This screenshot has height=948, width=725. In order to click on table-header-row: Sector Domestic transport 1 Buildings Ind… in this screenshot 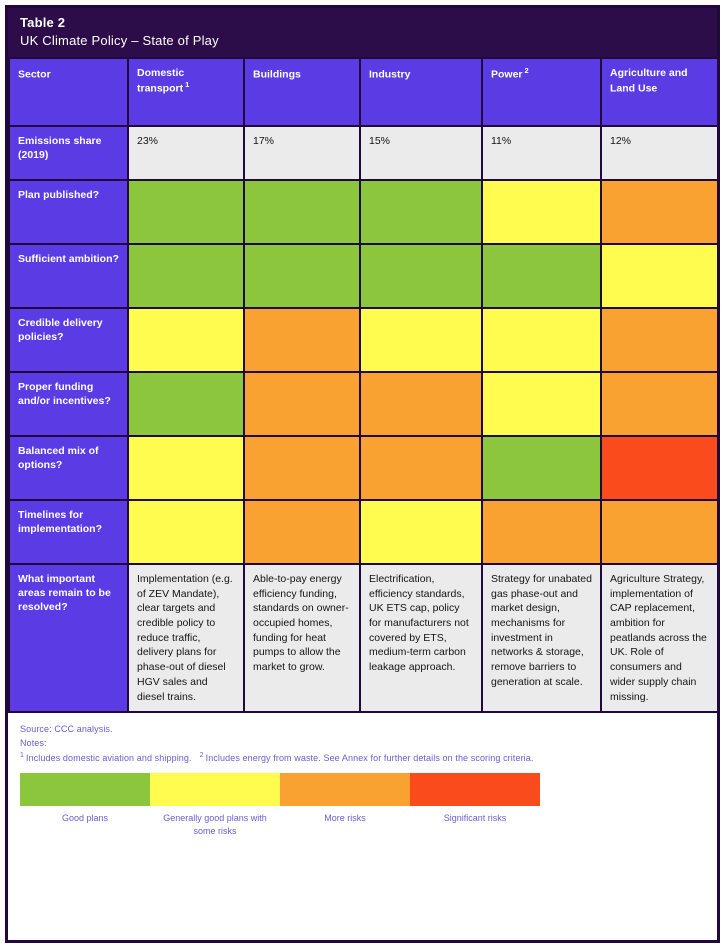, I will do `click(362, 92)`.